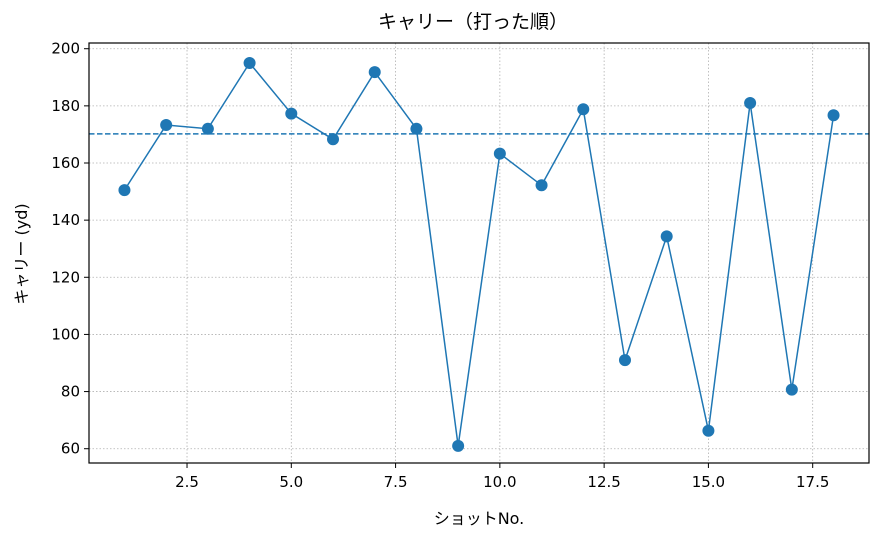 This screenshot has height=541, width=884. Describe the element at coordinates (21, 253) in the screenshot. I see `y-axis-label: キャリー (yd)` at that location.